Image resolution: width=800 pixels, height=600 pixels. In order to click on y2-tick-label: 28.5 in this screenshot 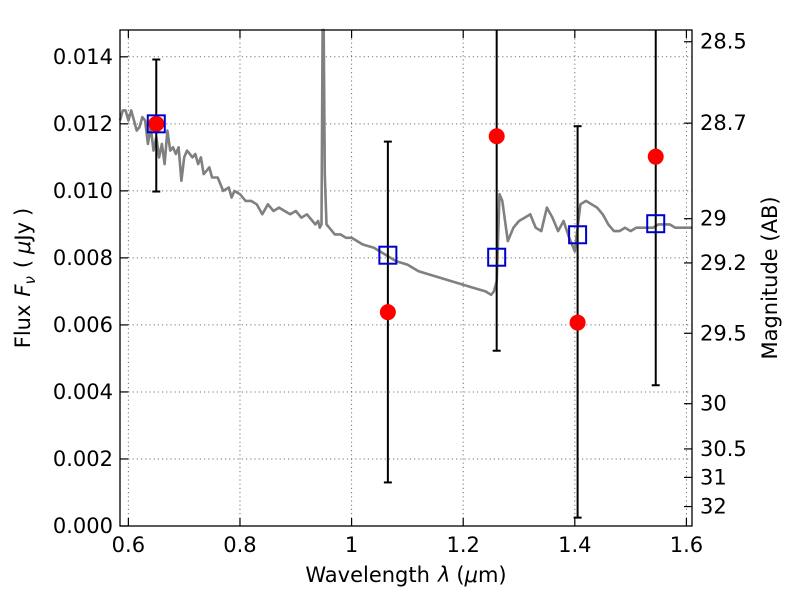, I will do `click(723, 42)`.